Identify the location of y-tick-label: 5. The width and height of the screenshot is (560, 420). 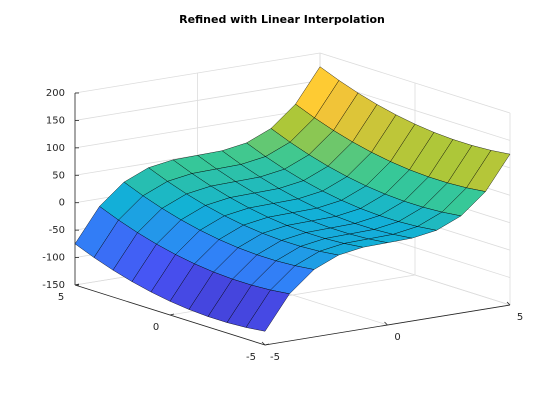
(61, 297).